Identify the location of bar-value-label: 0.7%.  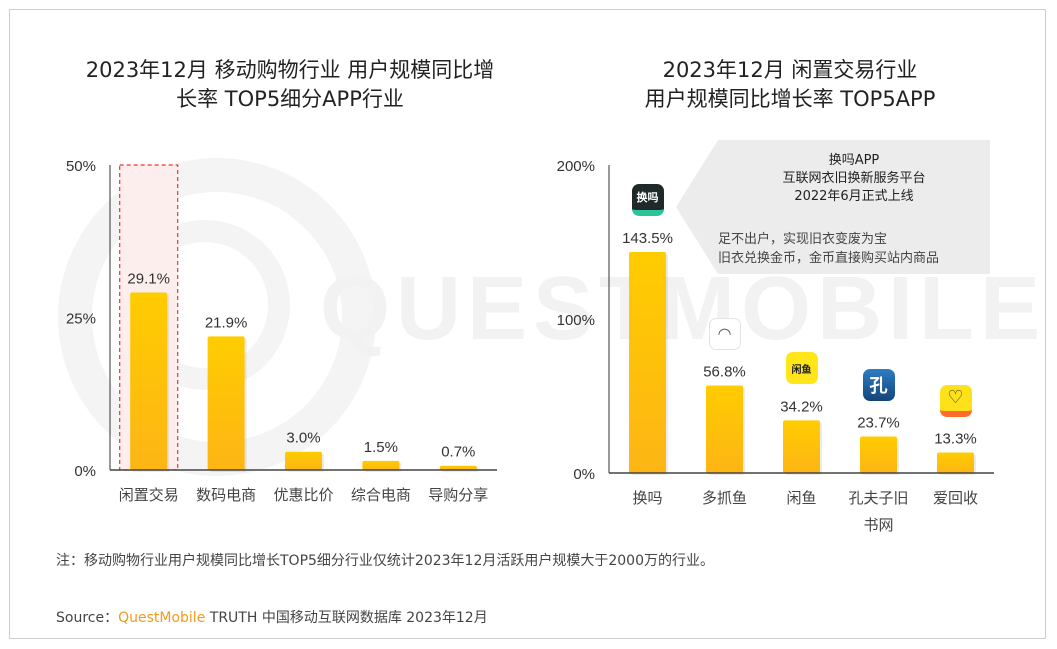
(458, 452).